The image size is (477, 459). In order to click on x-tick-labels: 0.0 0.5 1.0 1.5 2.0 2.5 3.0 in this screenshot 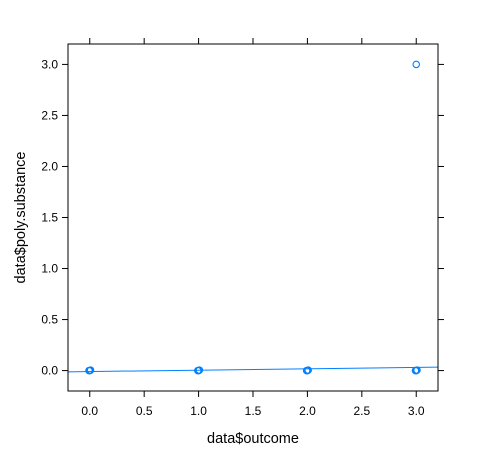, I will do `click(252, 411)`.